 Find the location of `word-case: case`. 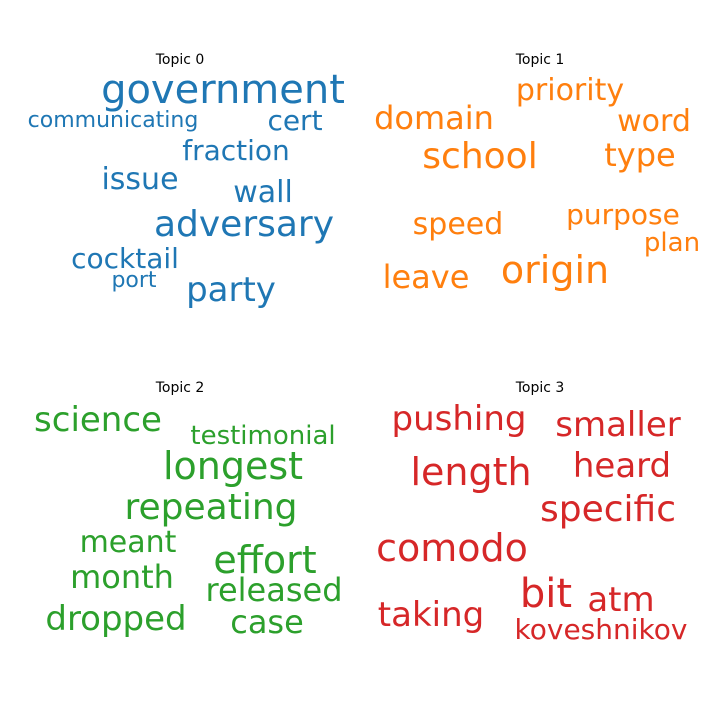

word-case: case is located at coordinates (267, 622).